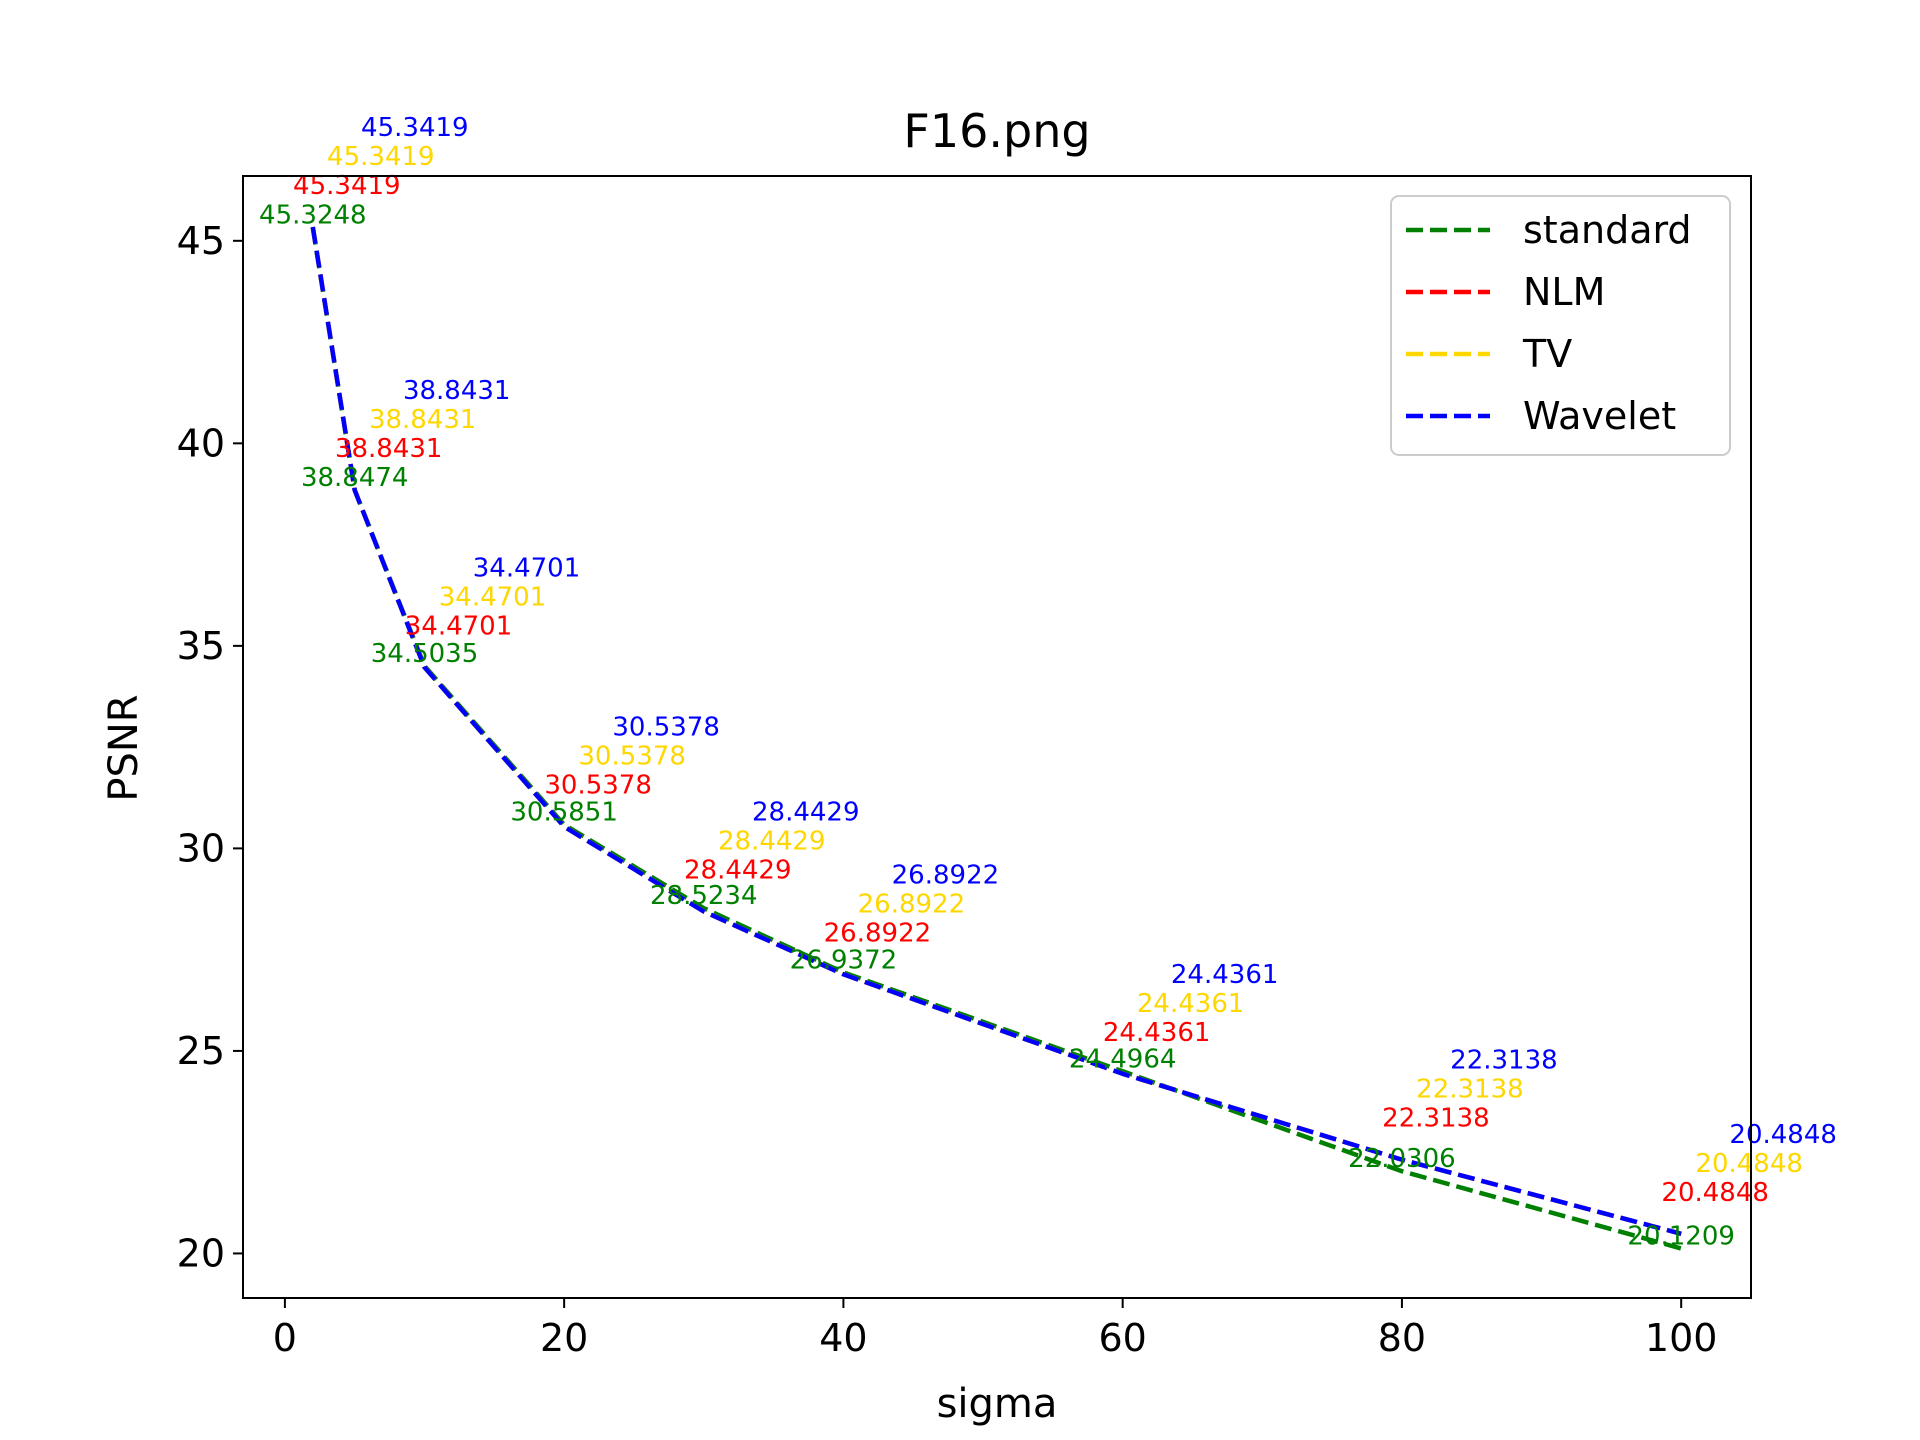 This screenshot has width=1920, height=1440. What do you see at coordinates (1783, 1135) in the screenshot?
I see `data-label-wavelet: 20.4848` at bounding box center [1783, 1135].